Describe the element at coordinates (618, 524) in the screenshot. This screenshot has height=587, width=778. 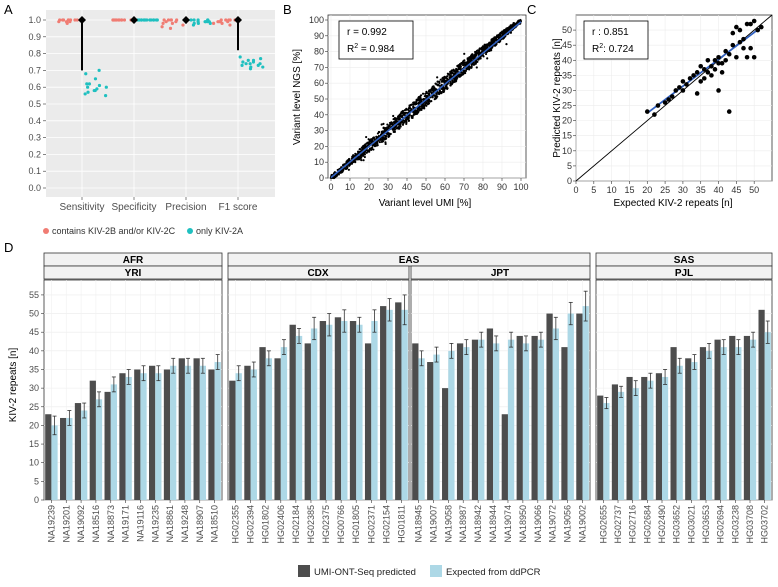
I see `sample-label: HG02737` at that location.